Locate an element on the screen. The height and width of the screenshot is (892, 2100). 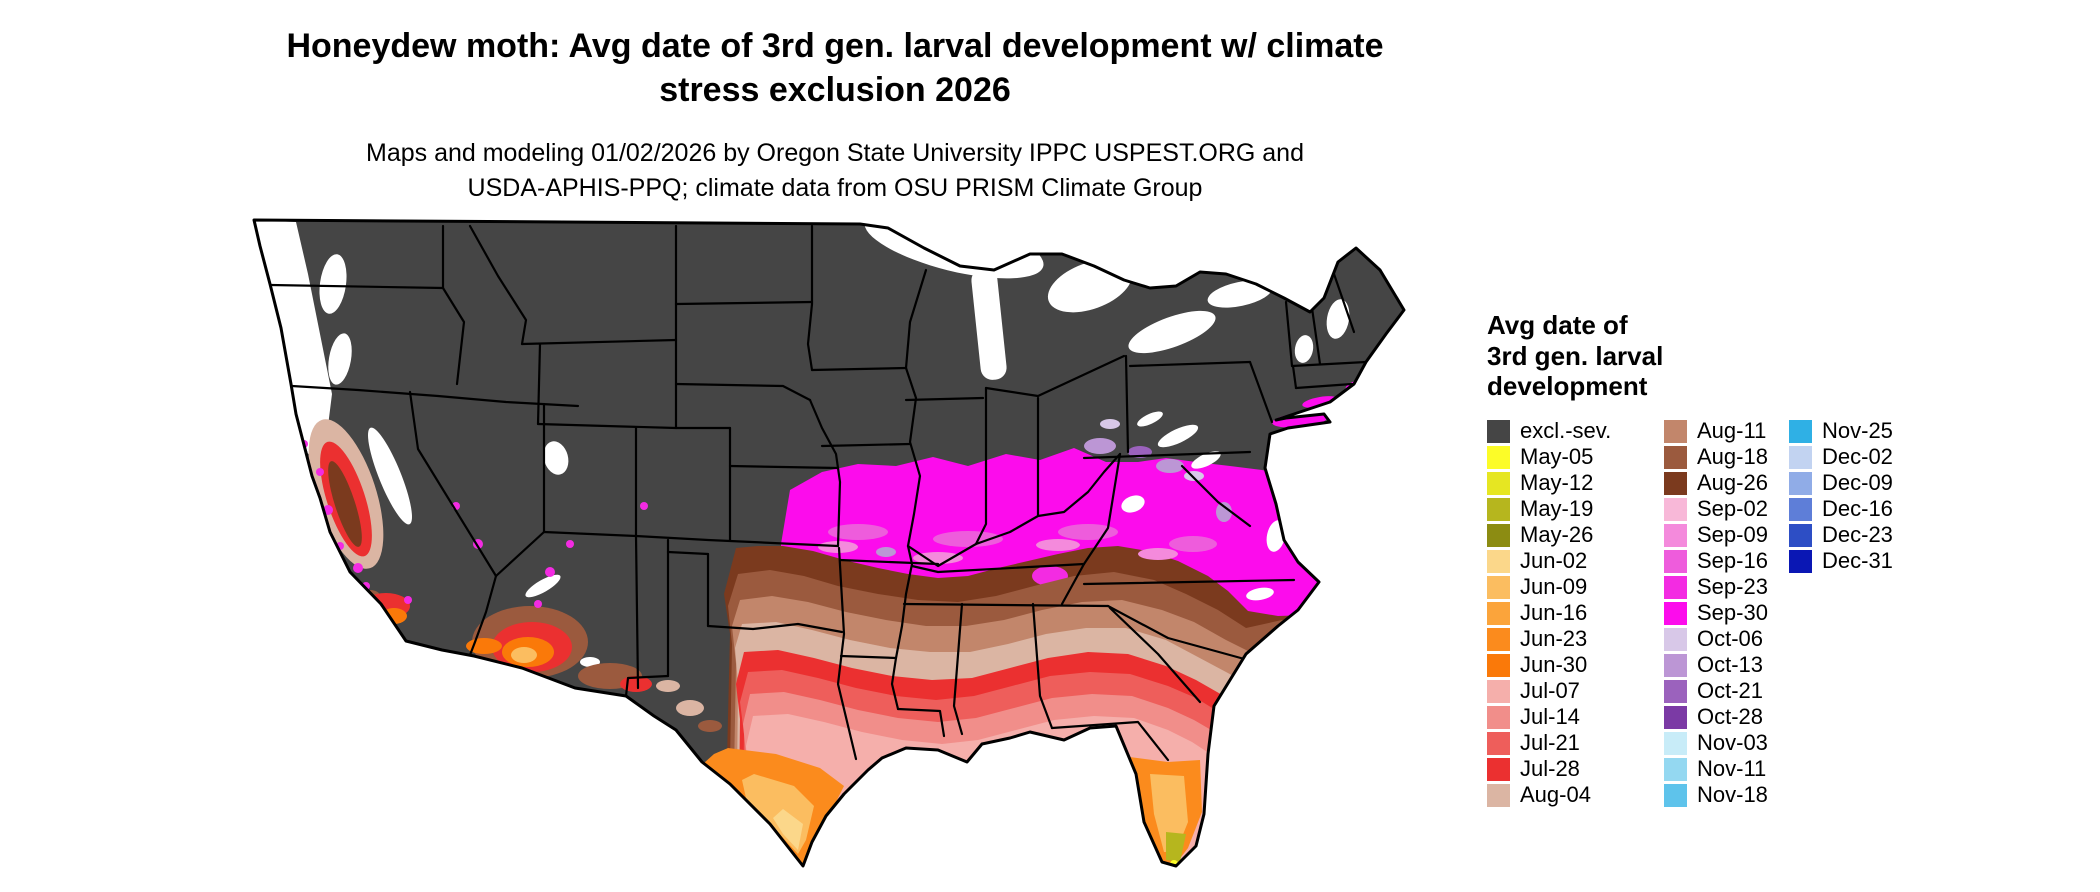
legend-label: Sep-23 is located at coordinates (1732, 587).